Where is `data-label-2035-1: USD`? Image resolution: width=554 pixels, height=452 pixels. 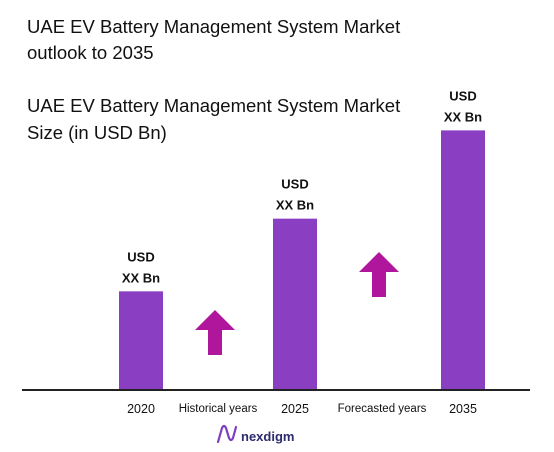
data-label-2035-1: USD is located at coordinates (462, 95).